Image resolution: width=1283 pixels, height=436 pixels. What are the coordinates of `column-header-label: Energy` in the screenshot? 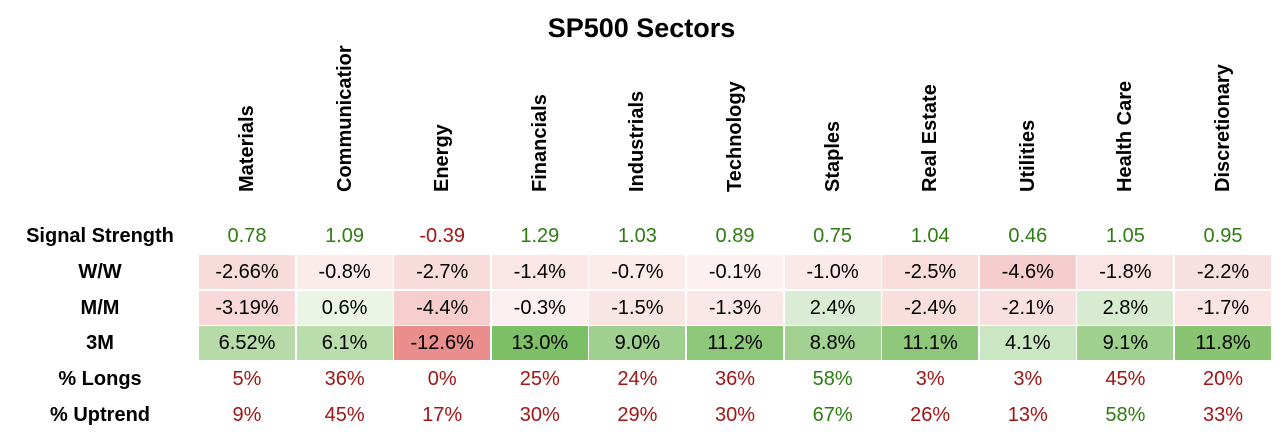 It's located at (442, 158).